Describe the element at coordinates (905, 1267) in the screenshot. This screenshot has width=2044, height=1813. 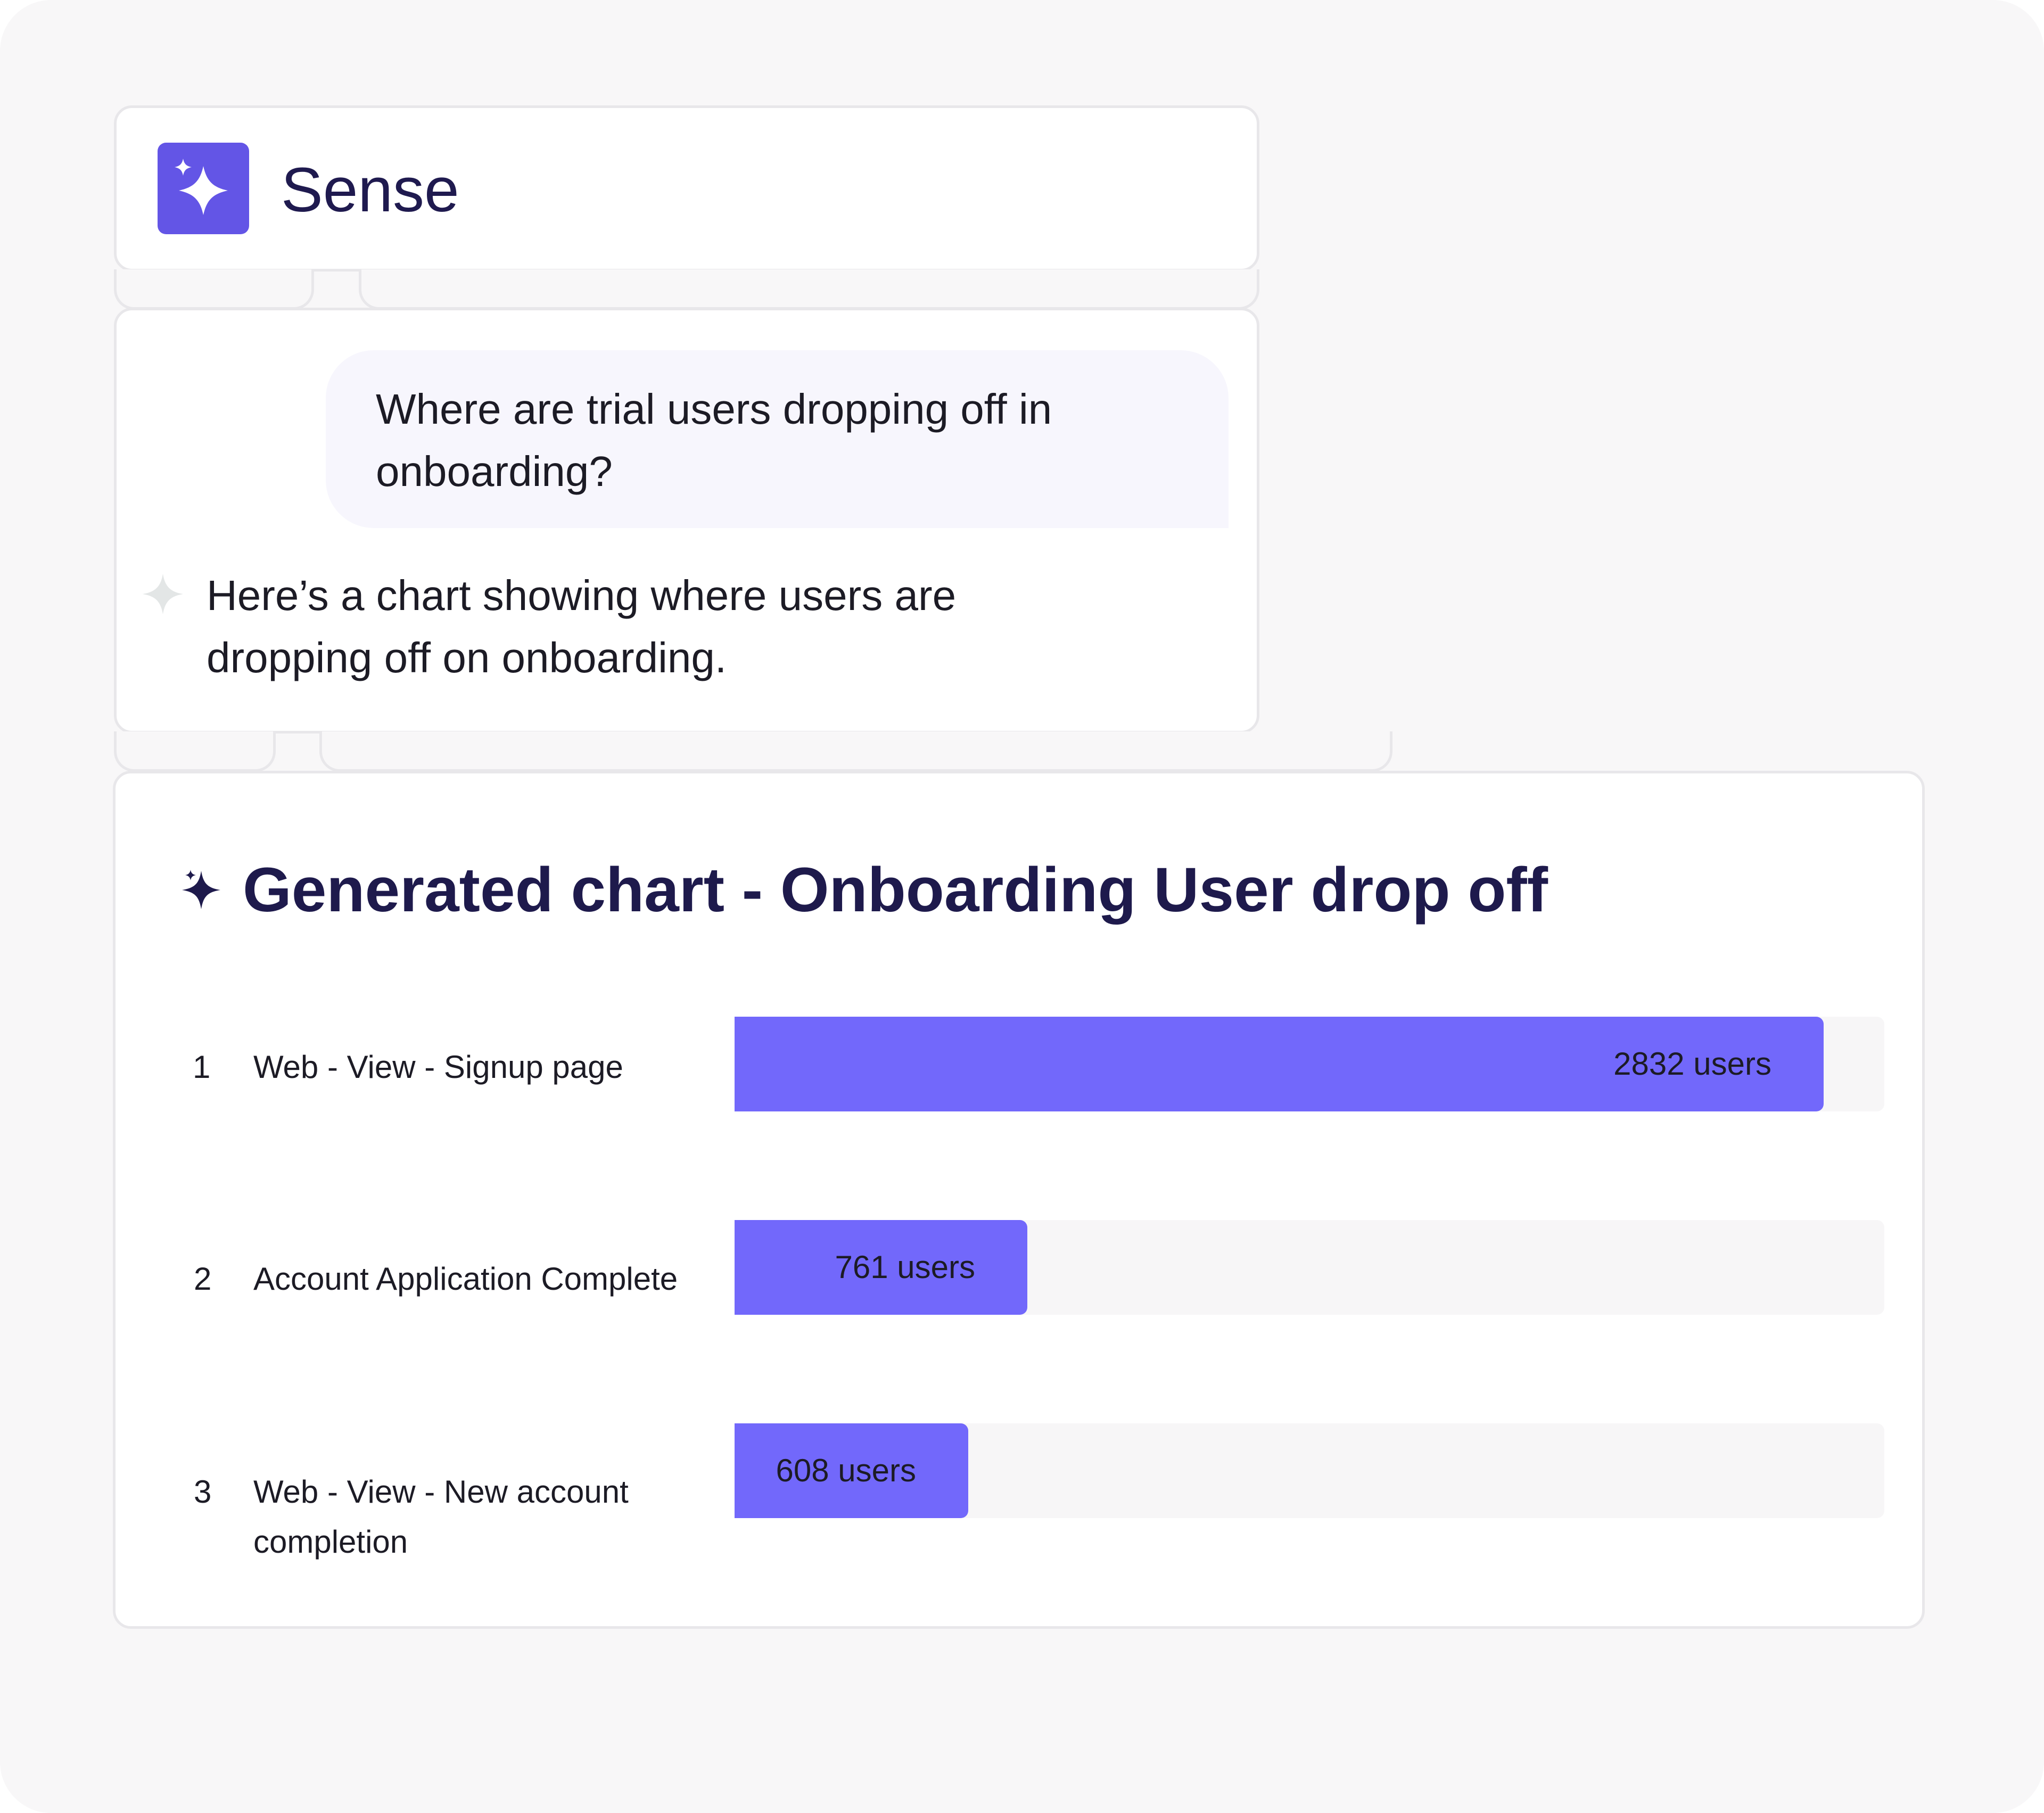
I see `bar-value-label: 761 users` at that location.